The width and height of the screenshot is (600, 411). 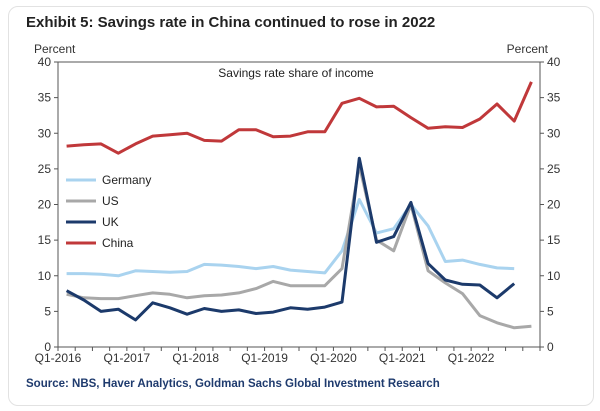 What do you see at coordinates (45, 276) in the screenshot?
I see `y-tick-label-left: 10` at bounding box center [45, 276].